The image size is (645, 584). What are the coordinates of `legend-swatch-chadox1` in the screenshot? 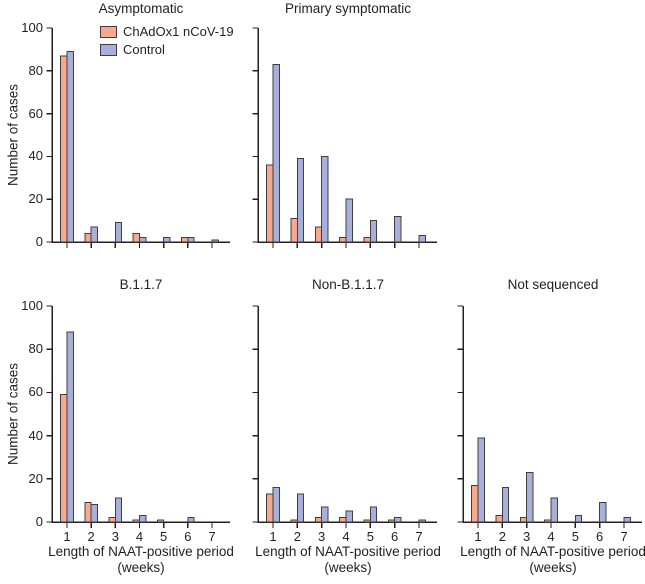 It's located at (108, 31).